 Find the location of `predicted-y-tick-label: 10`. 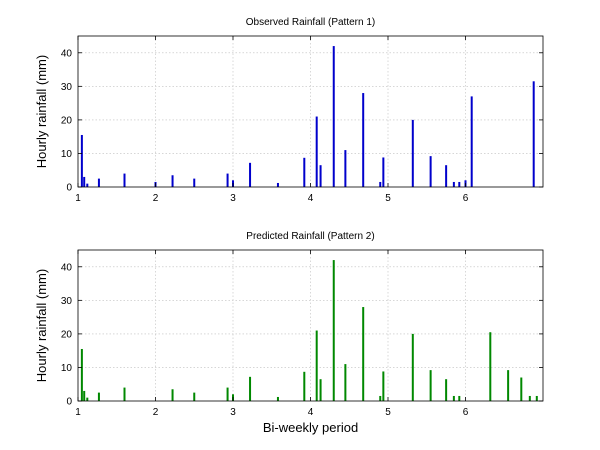

predicted-y-tick-label: 10 is located at coordinates (67, 368).